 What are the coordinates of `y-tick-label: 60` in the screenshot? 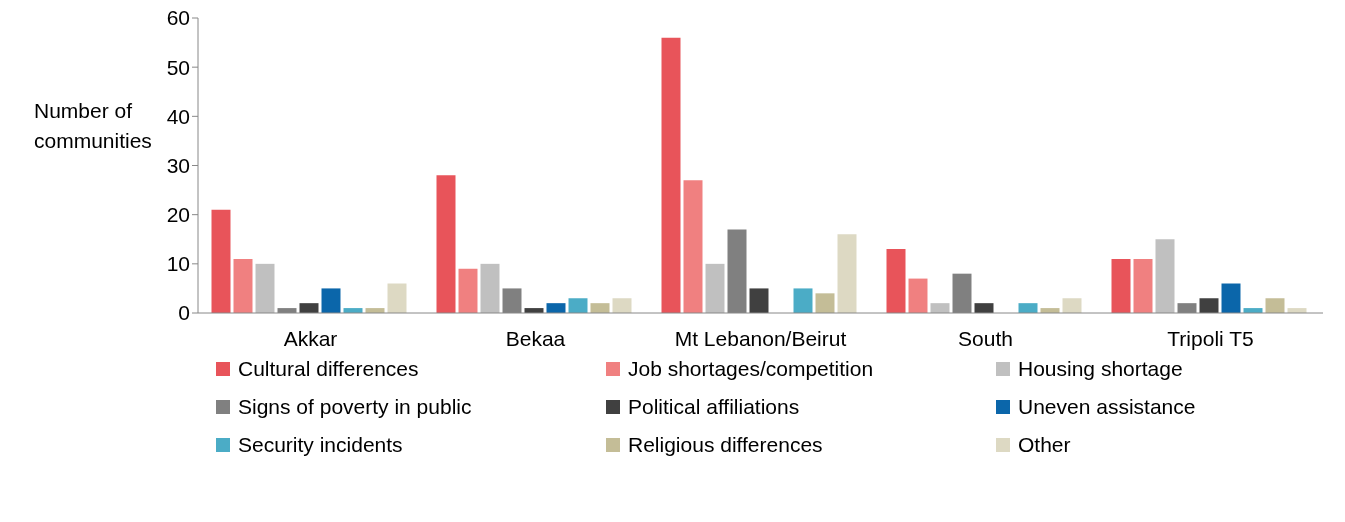 It's located at (178, 18).